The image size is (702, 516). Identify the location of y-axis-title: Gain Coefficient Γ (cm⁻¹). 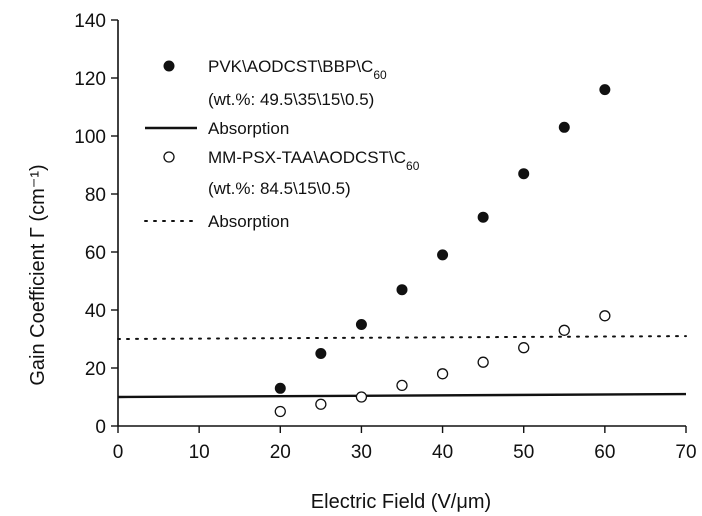
(38, 274).